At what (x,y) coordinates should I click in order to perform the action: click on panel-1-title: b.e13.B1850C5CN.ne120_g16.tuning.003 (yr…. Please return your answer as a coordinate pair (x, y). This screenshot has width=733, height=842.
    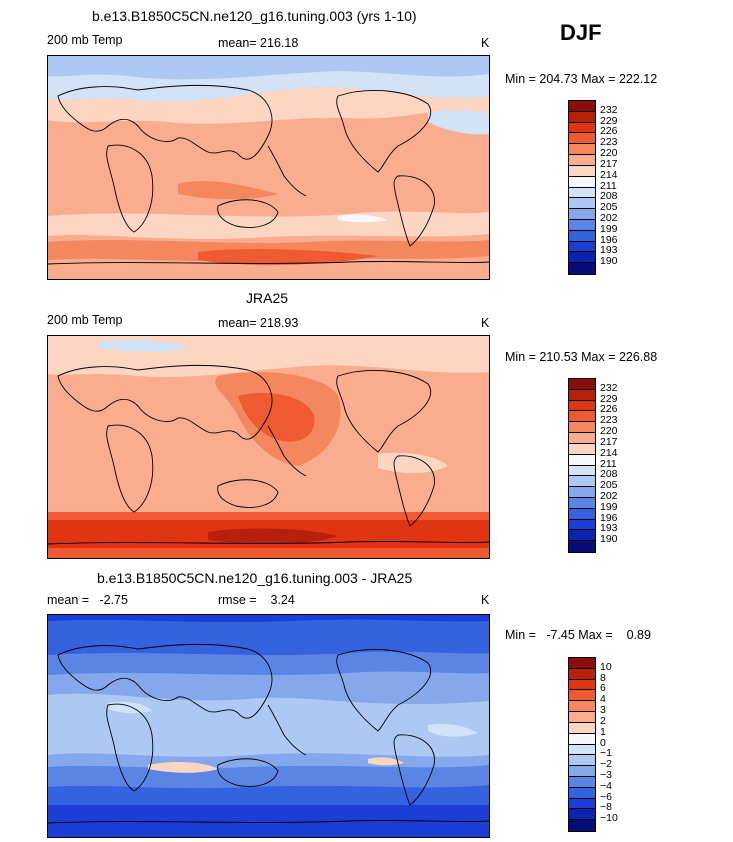
    Looking at the image, I should click on (254, 16).